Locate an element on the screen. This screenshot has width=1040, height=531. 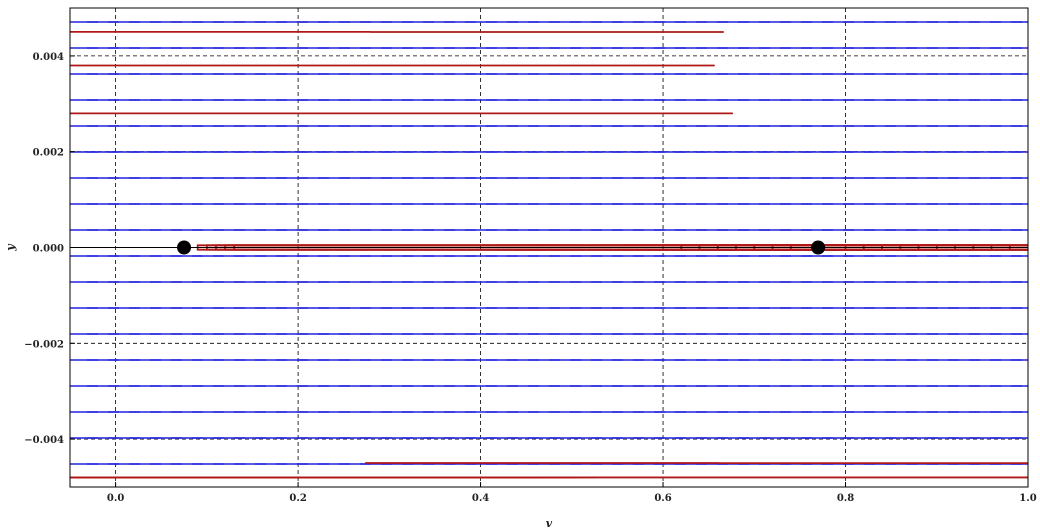
x-tick-label-2: 0.4 is located at coordinates (480, 498).